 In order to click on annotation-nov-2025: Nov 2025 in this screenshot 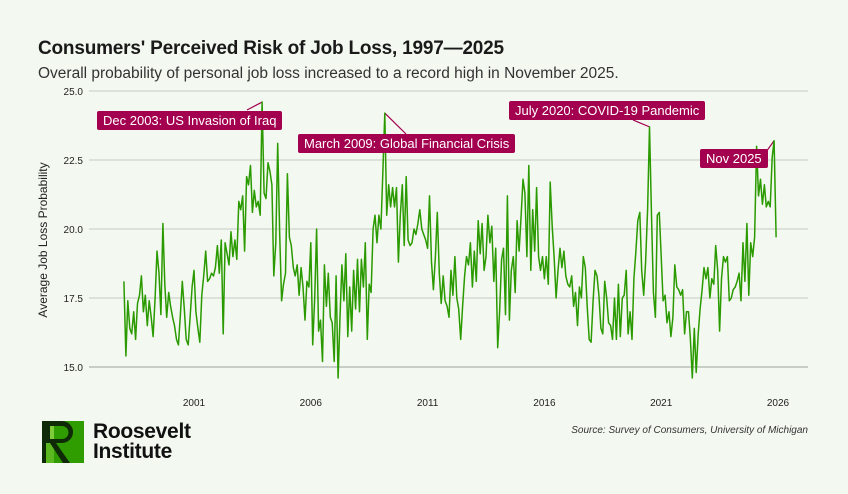, I will do `click(734, 158)`.